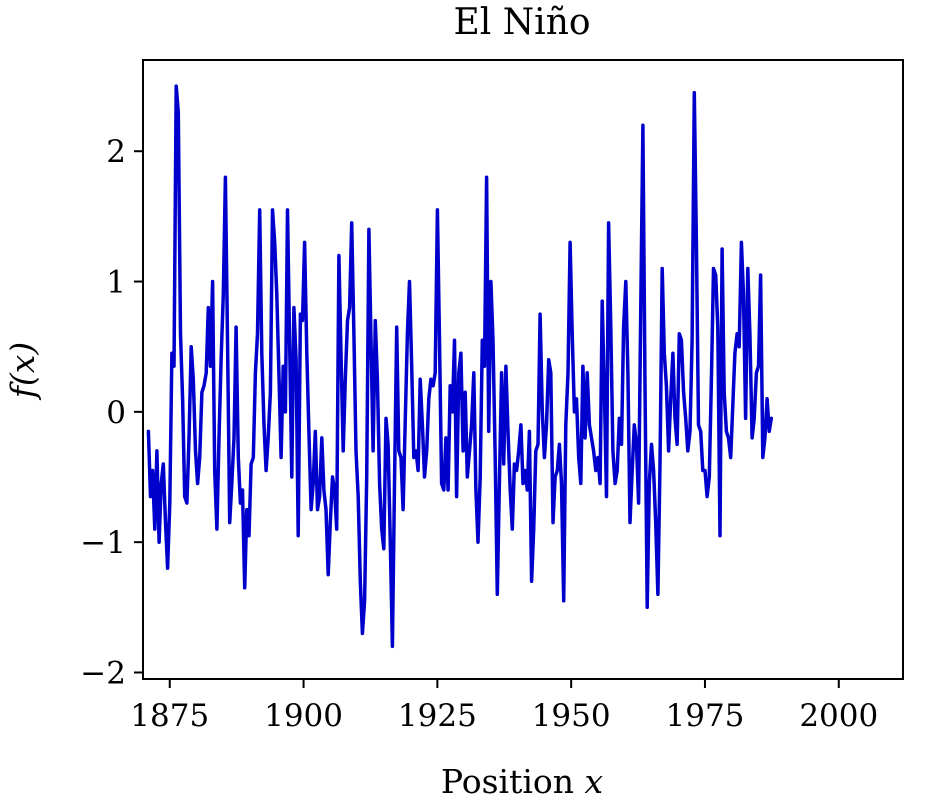 Image resolution: width=932 pixels, height=808 pixels. I want to click on x-tick-label: 1875, so click(169, 716).